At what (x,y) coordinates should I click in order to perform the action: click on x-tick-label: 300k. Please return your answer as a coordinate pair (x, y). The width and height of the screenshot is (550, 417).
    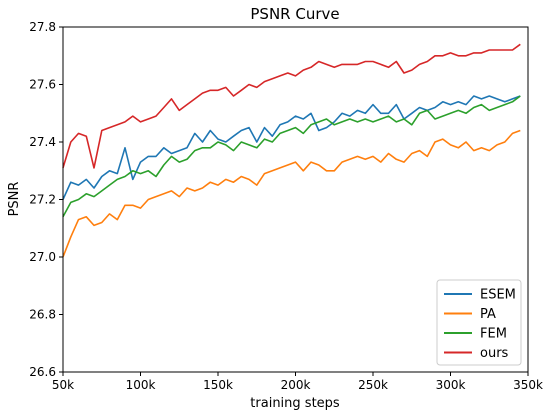
    Looking at the image, I should click on (451, 385).